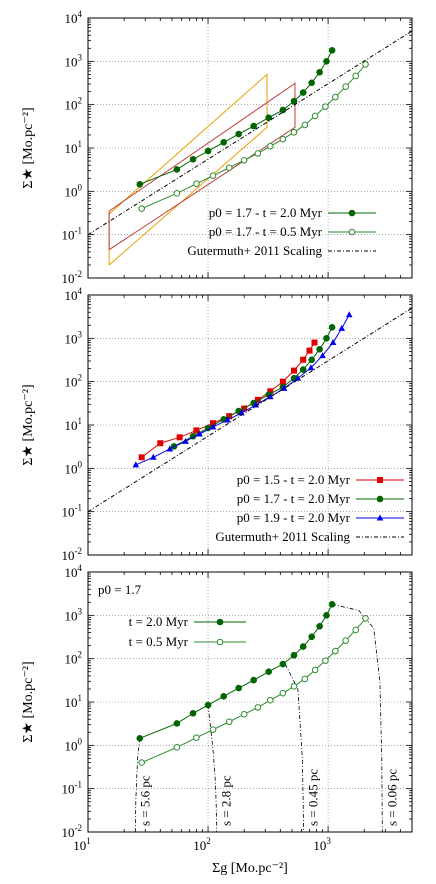 Image resolution: width=436 pixels, height=884 pixels. I want to click on tick-label-x: 102, so click(202, 844).